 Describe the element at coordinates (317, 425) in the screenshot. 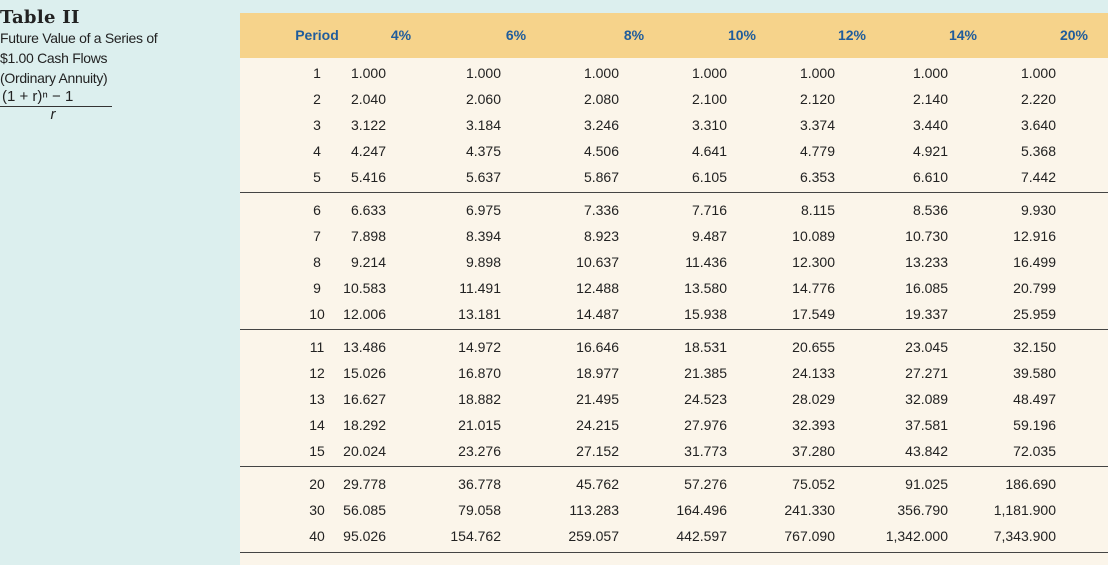

I see `period-cell: 14` at that location.